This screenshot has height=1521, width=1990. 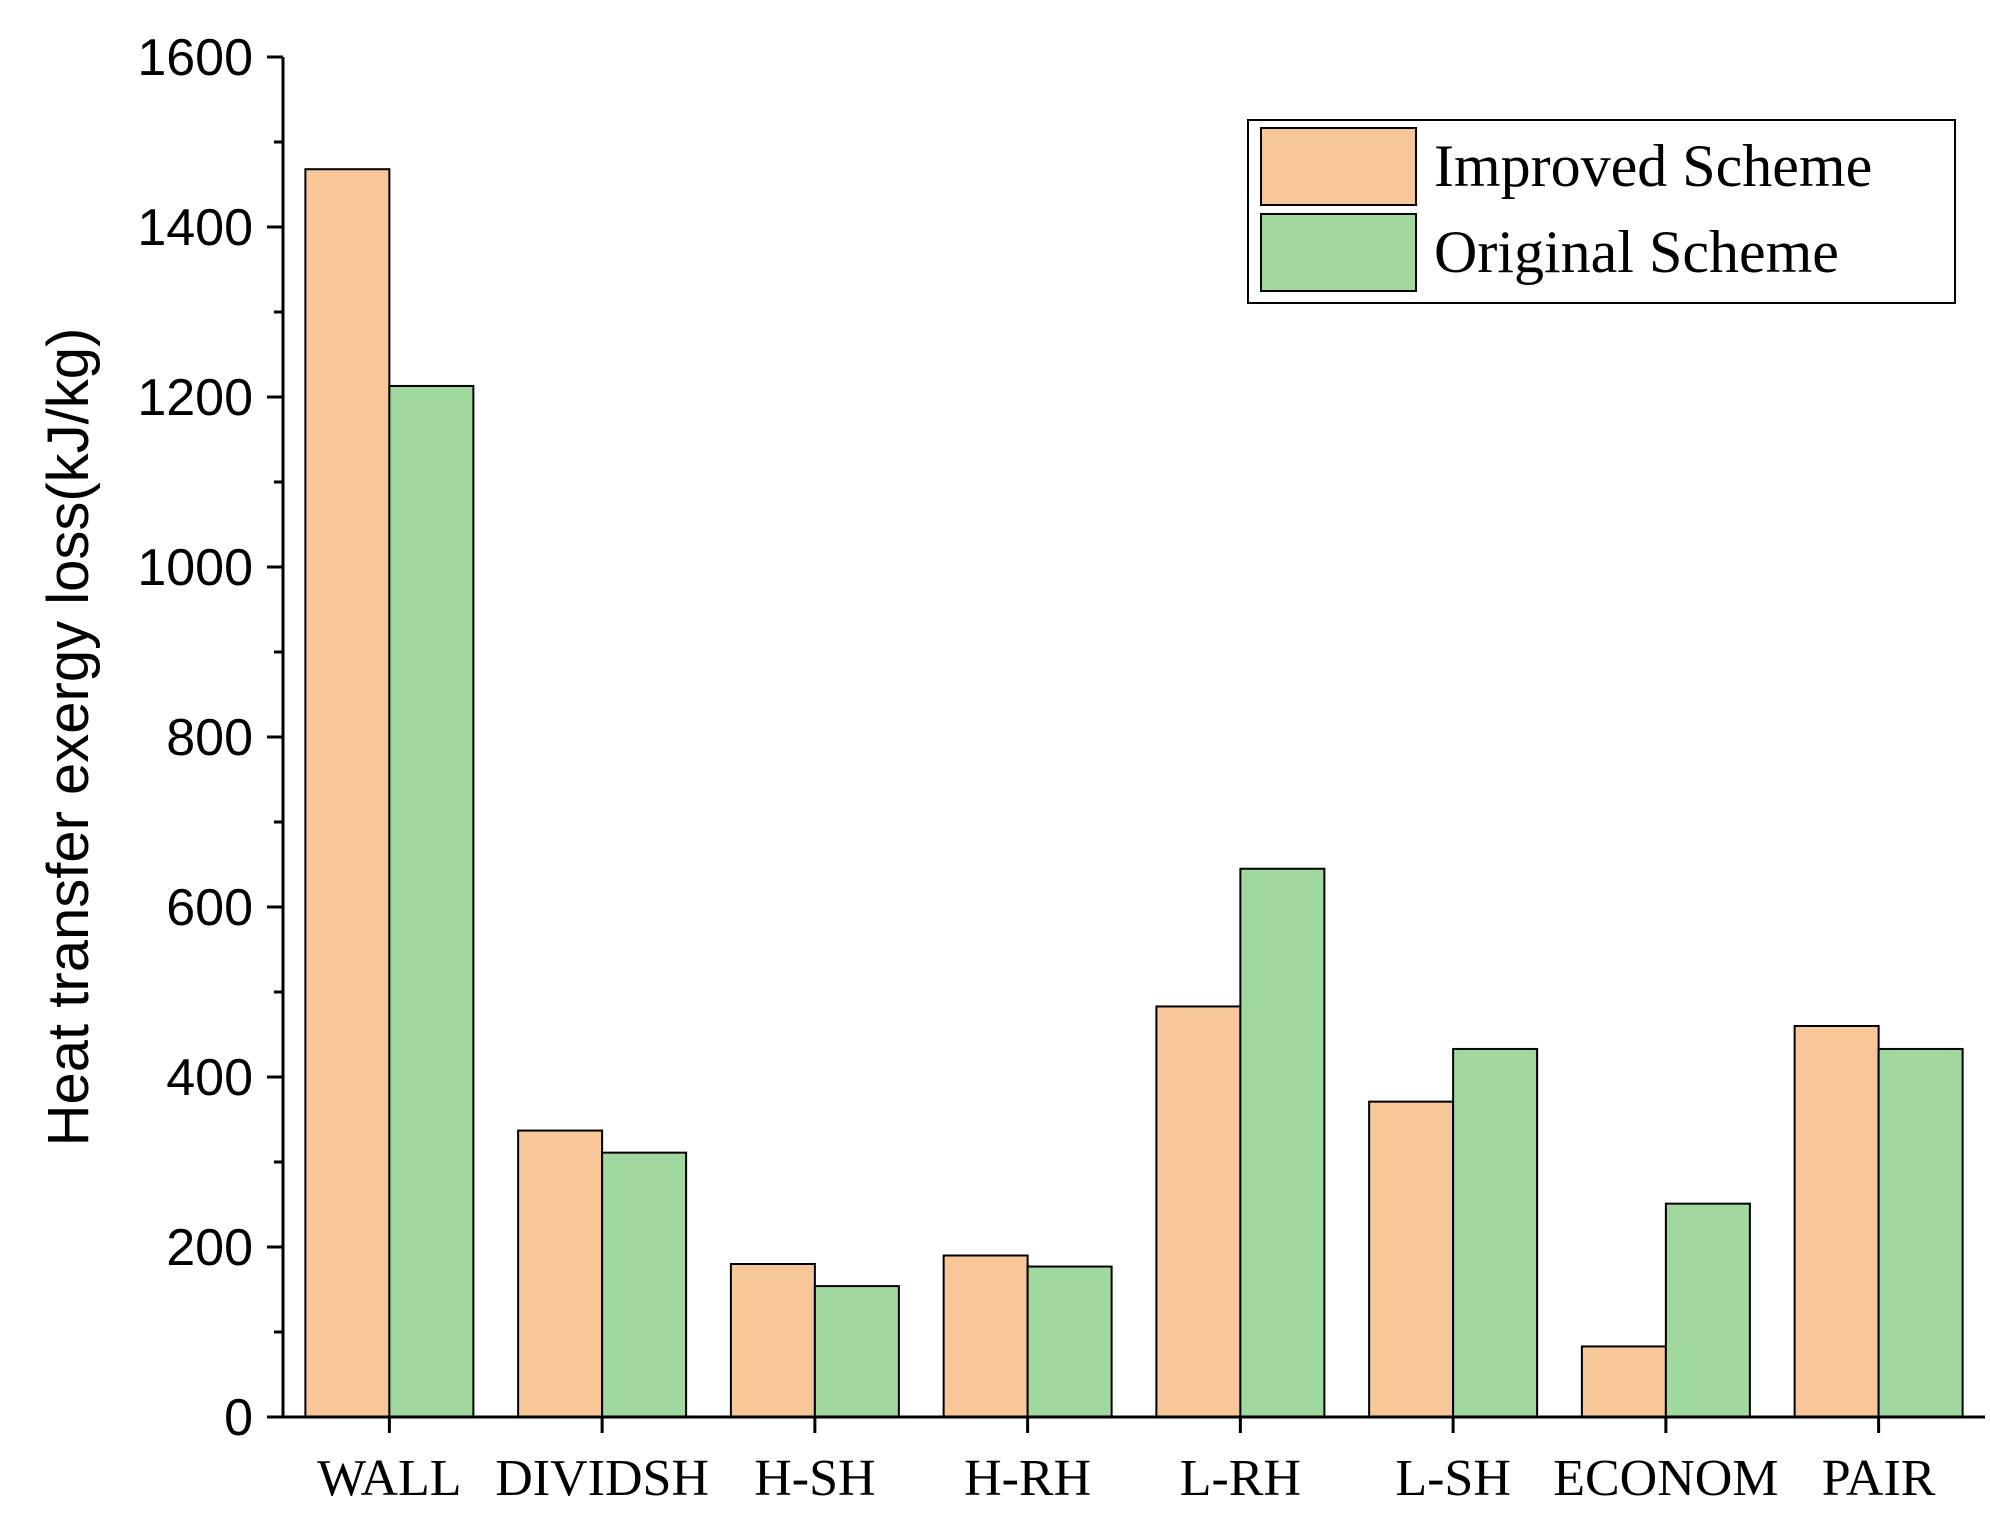 I want to click on x-tick-label-wall: WALL, so click(x=389, y=1478).